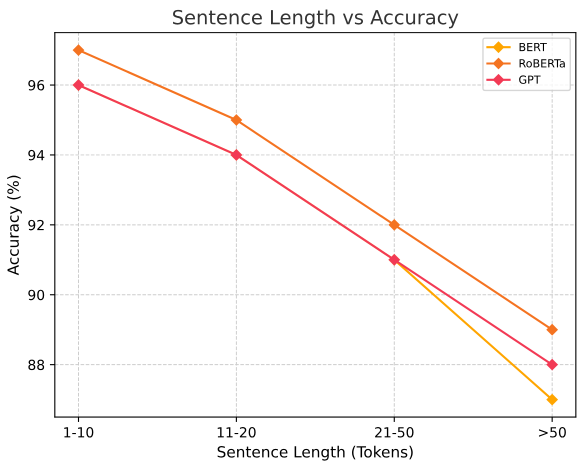 Image resolution: width=577 pixels, height=466 pixels. I want to click on y-axis-title: Accuracy (%), so click(14, 226).